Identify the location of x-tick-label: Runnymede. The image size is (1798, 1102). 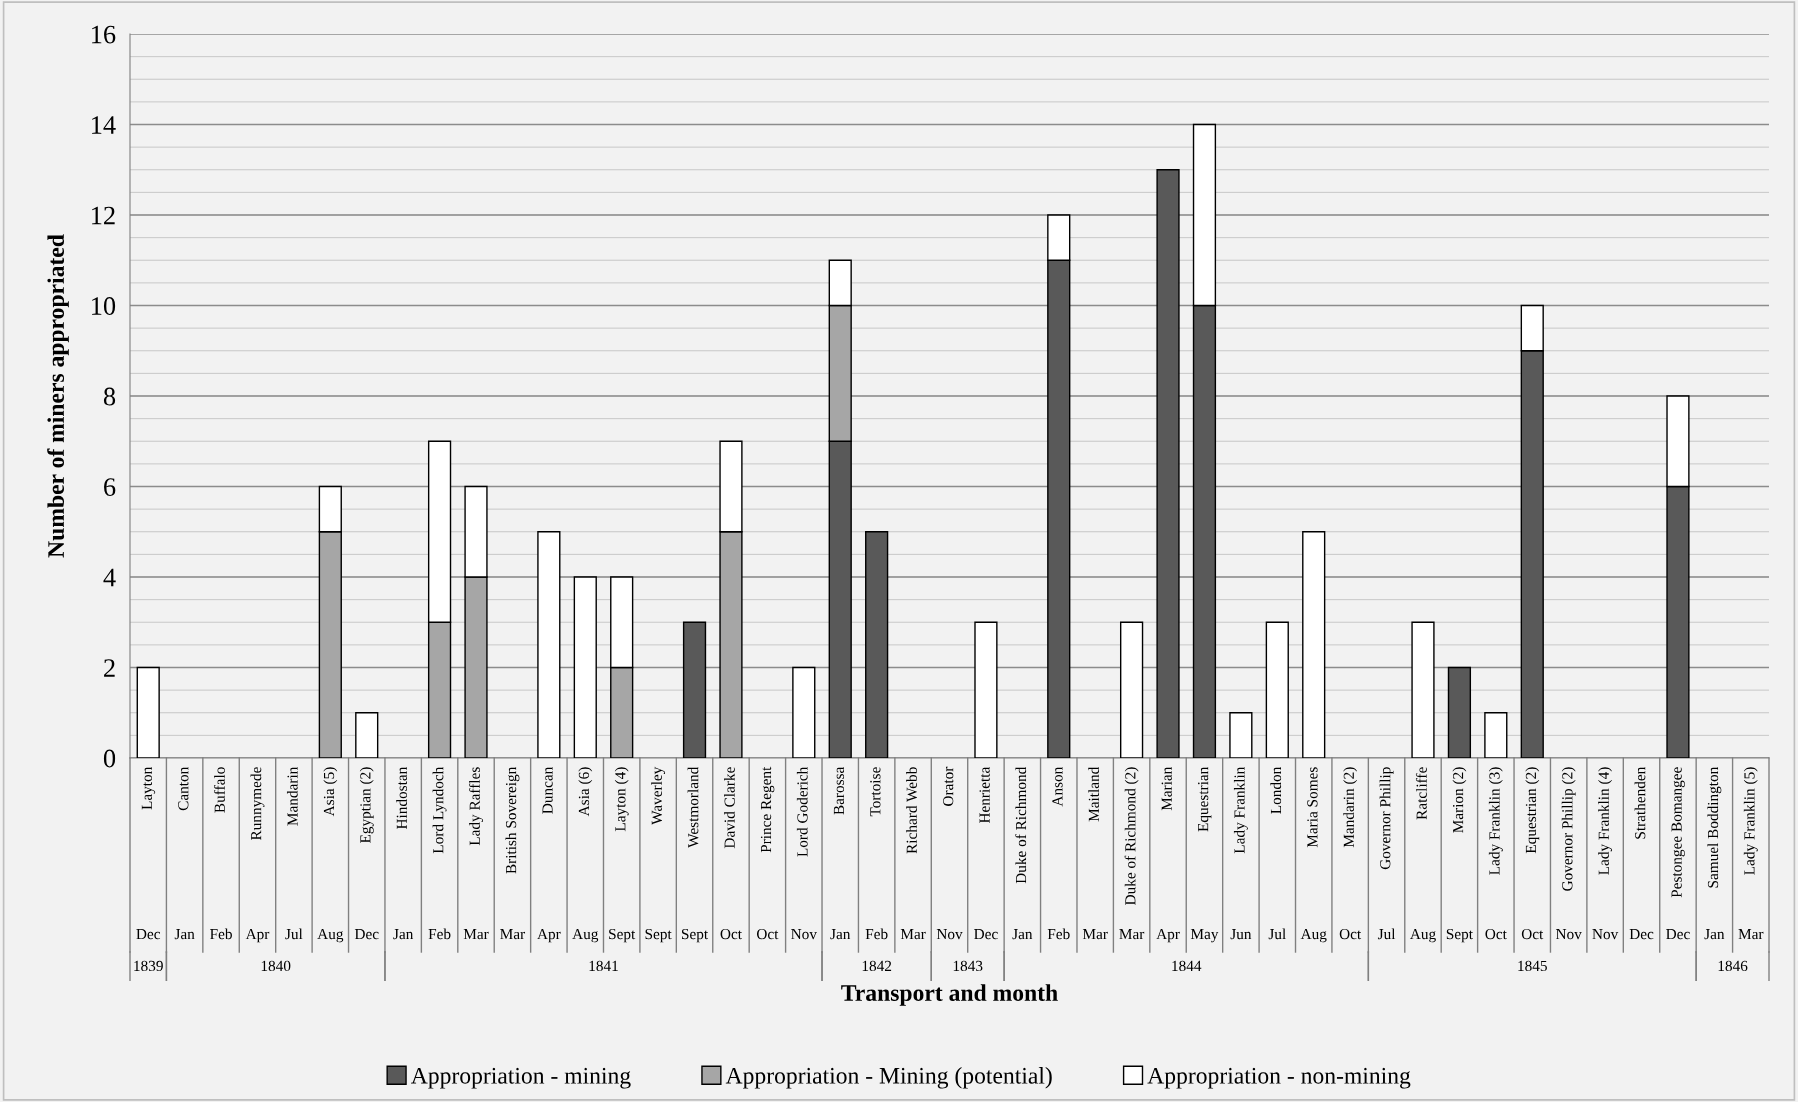
(257, 804).